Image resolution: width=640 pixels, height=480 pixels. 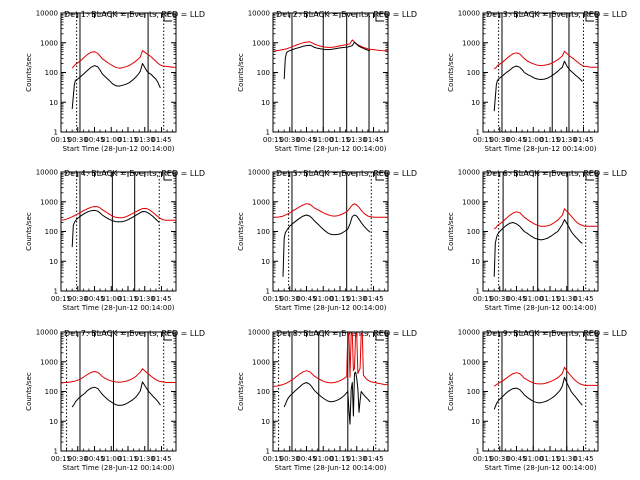 I want to click on chart-title: Det 6: BLACK = Events, RED = LLD, so click(x=556, y=173).